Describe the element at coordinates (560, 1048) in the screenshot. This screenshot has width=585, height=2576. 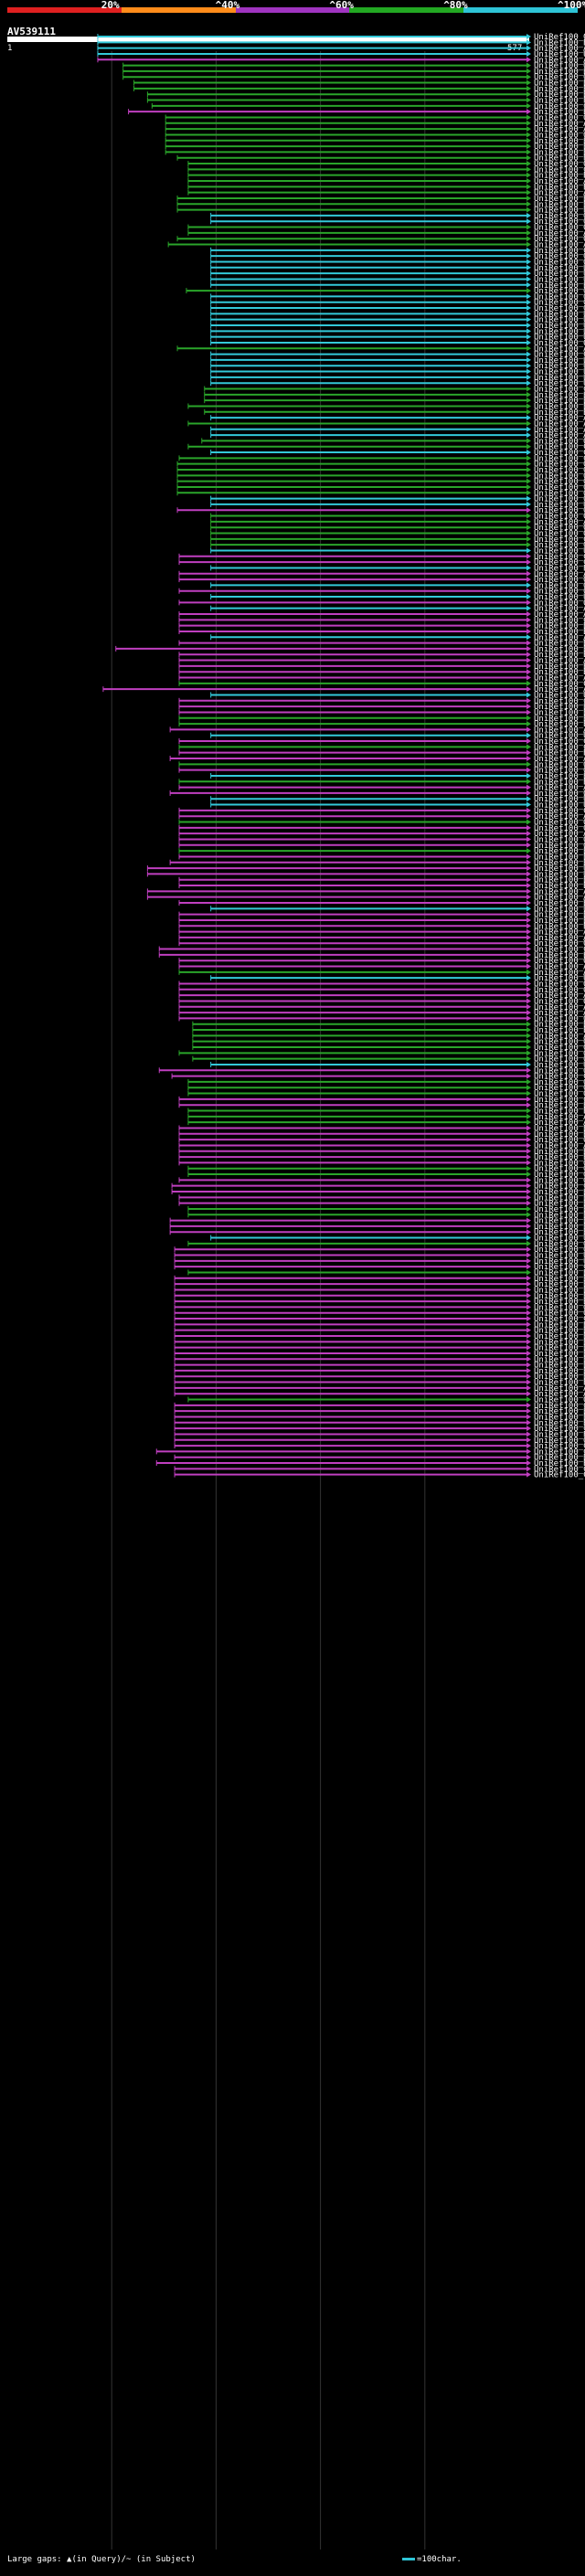
I see `hit-label: UniRef100_Q5CND3` at that location.